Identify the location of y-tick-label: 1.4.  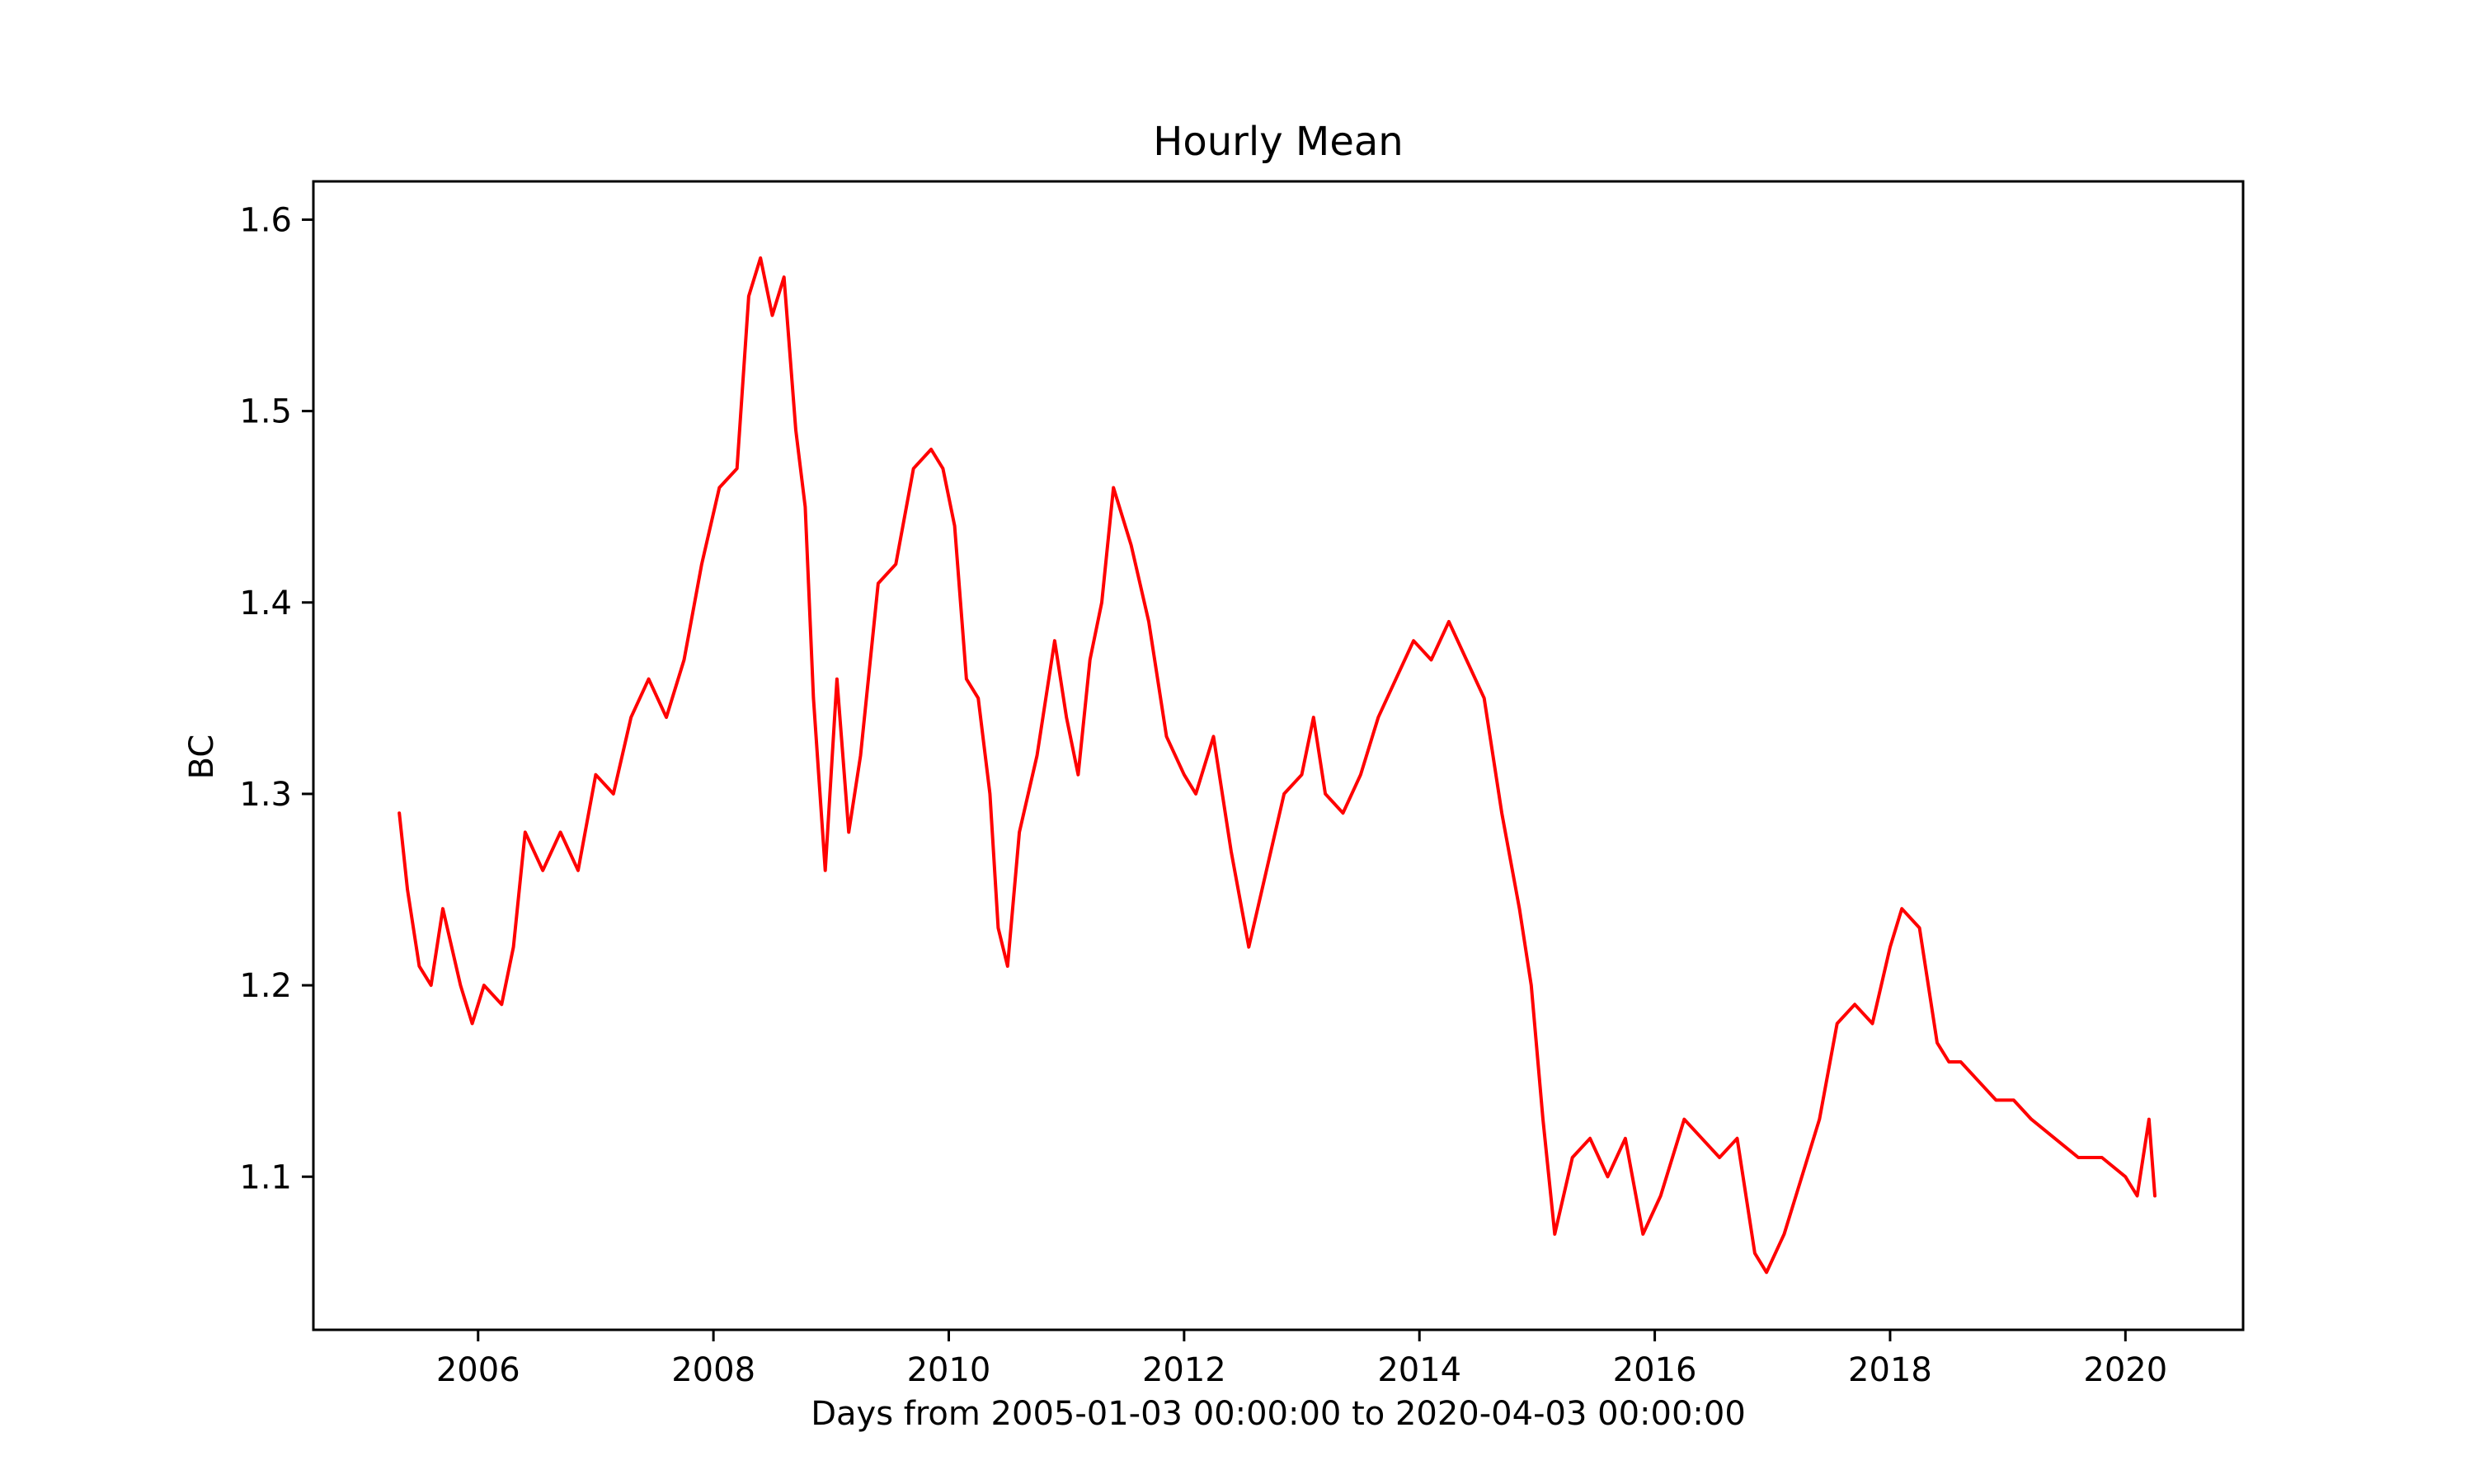
(265, 603).